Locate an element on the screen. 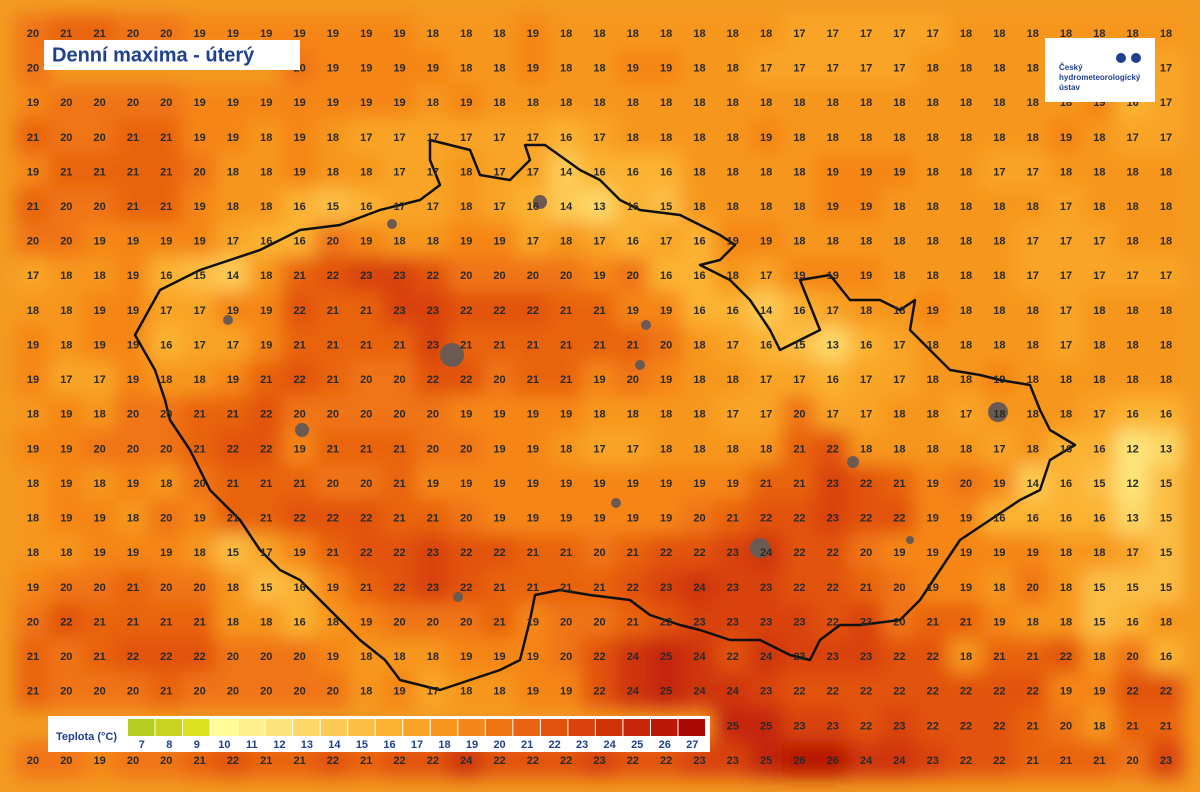 The image size is (1200, 792). temperature-value: 13 is located at coordinates (833, 345).